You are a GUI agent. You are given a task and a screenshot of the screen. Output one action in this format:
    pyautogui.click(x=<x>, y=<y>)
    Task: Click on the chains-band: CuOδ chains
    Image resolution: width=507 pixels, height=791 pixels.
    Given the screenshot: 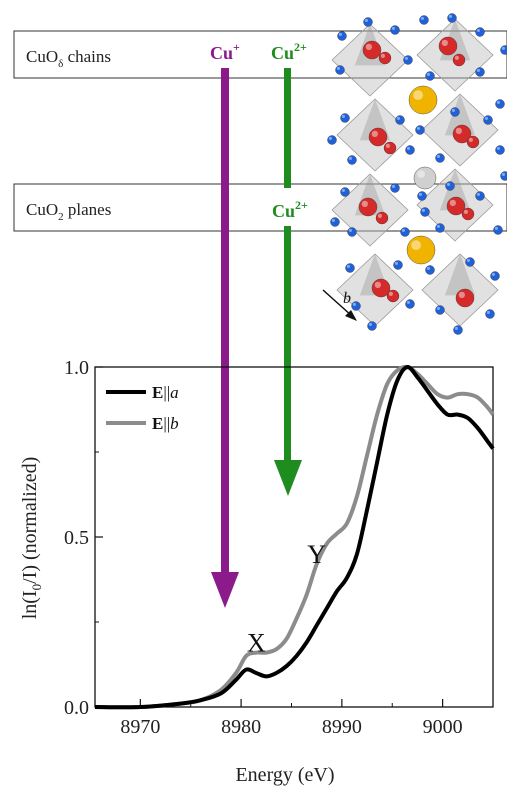 What is the action you would take?
    pyautogui.click(x=260, y=54)
    